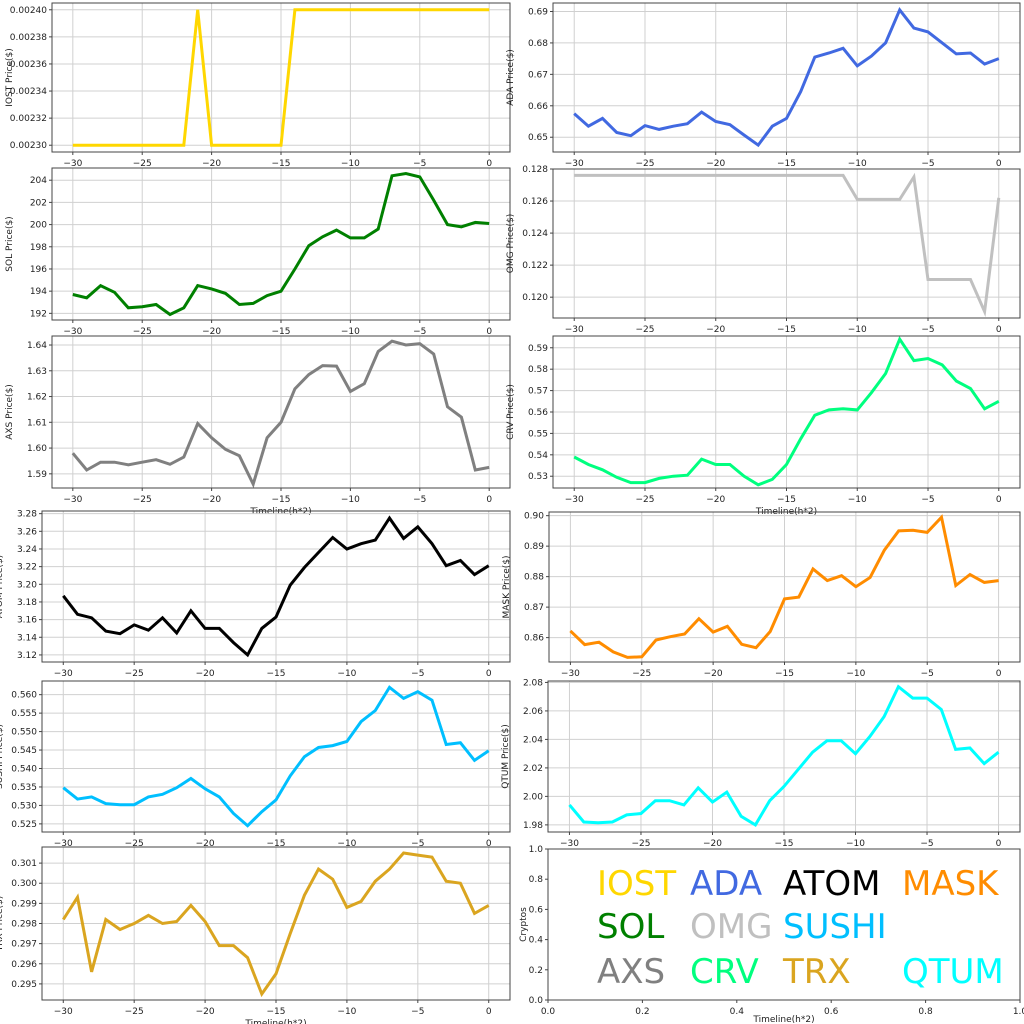 This screenshot has width=1024, height=1024. Describe the element at coordinates (38, 226) in the screenshot. I see `y-tick-label: 200` at that location.